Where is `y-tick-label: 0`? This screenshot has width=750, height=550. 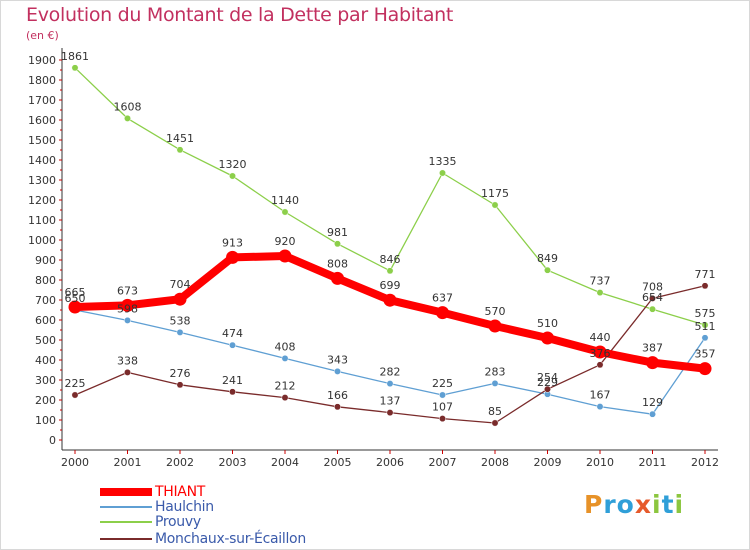 y-tick-label: 0 is located at coordinates (52, 440).